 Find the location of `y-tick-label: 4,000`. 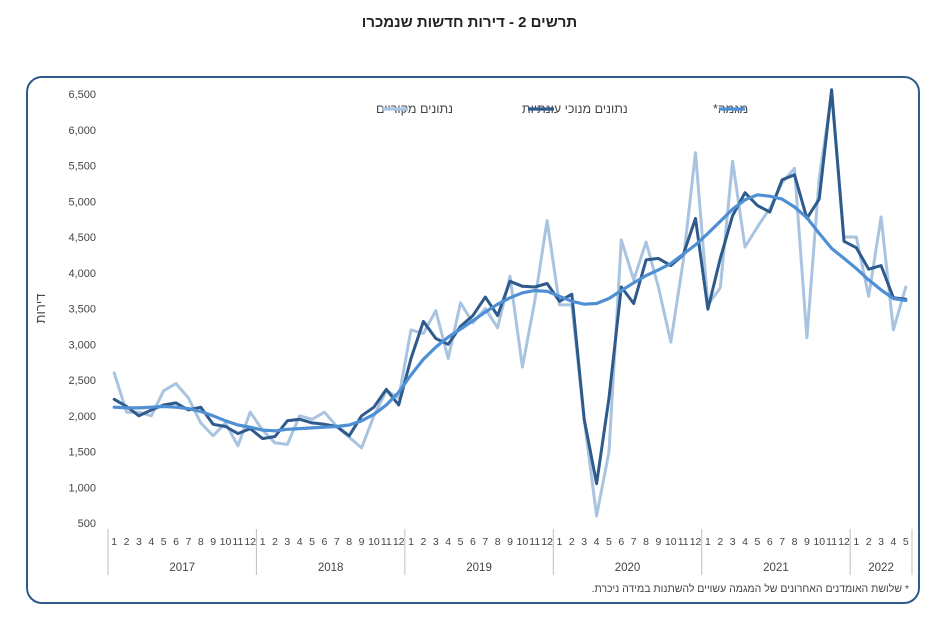

y-tick-label: 4,000 is located at coordinates (82, 274).